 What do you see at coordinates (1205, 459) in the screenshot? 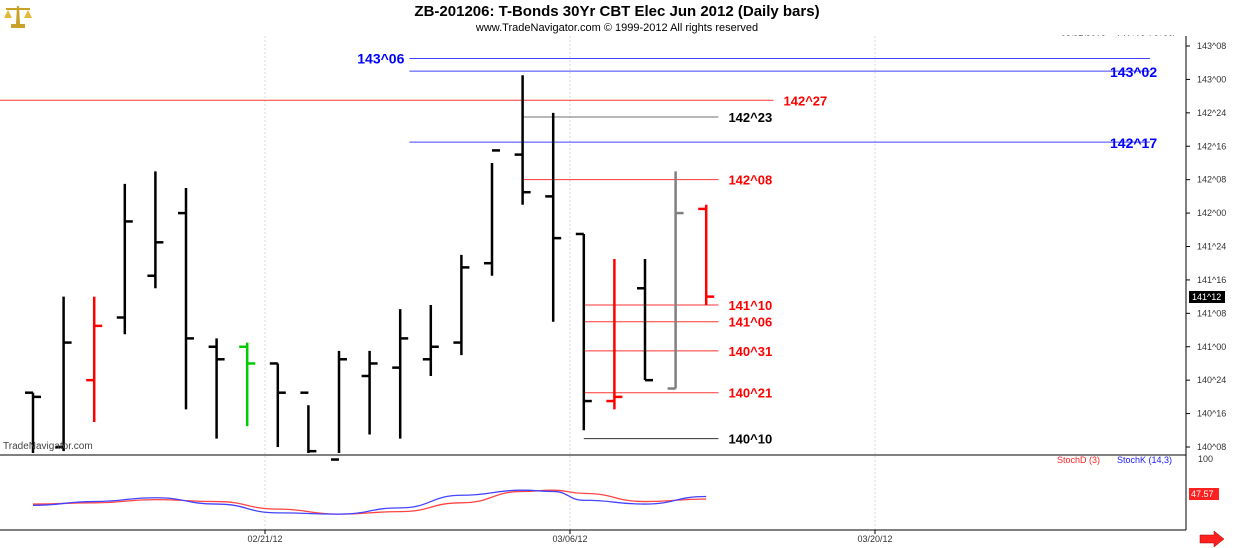
I see `stoch-tick-100: 100` at bounding box center [1205, 459].